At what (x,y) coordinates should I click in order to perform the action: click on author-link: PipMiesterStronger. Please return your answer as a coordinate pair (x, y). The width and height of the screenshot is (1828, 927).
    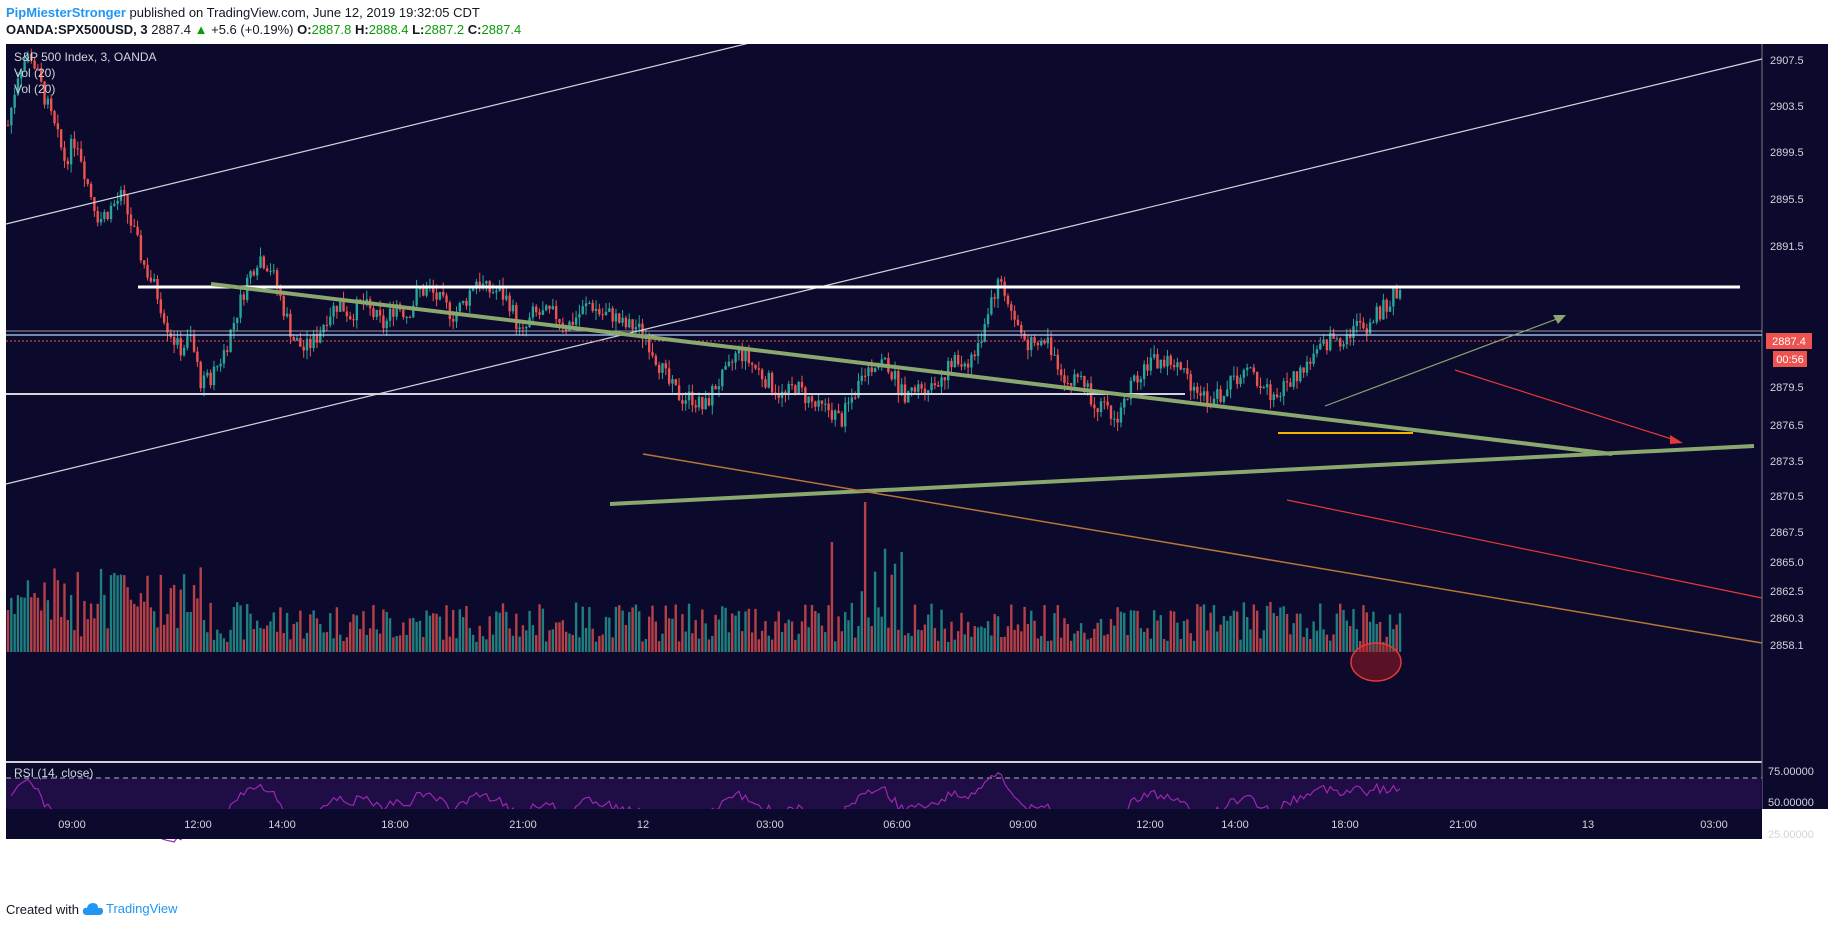
    Looking at the image, I should click on (66, 12).